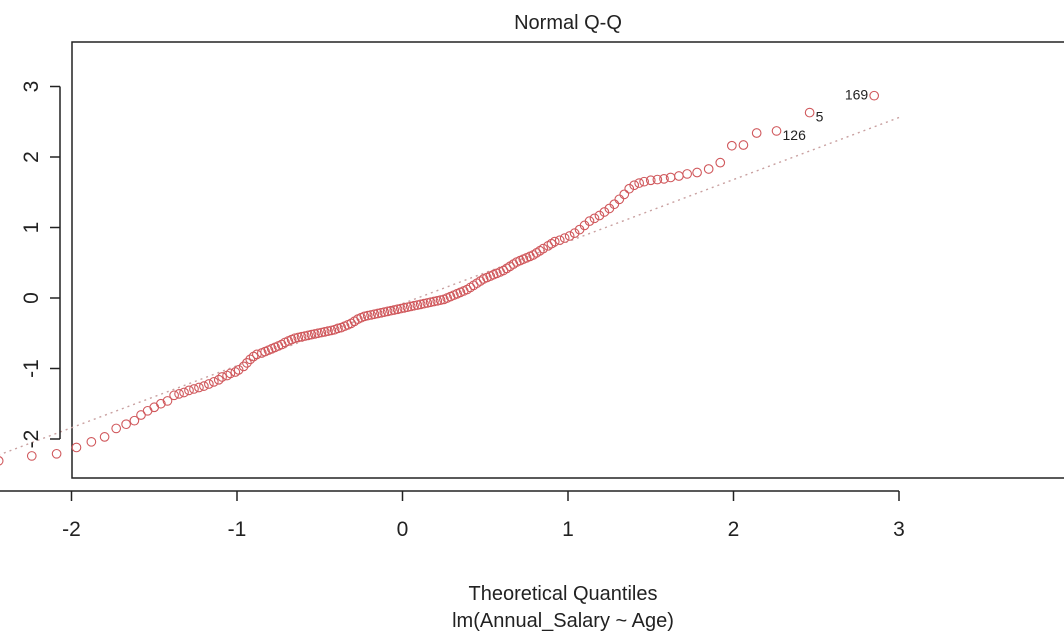  What do you see at coordinates (563, 621) in the screenshot?
I see `model-formula: lm(Annual_Salary ~ Age)` at bounding box center [563, 621].